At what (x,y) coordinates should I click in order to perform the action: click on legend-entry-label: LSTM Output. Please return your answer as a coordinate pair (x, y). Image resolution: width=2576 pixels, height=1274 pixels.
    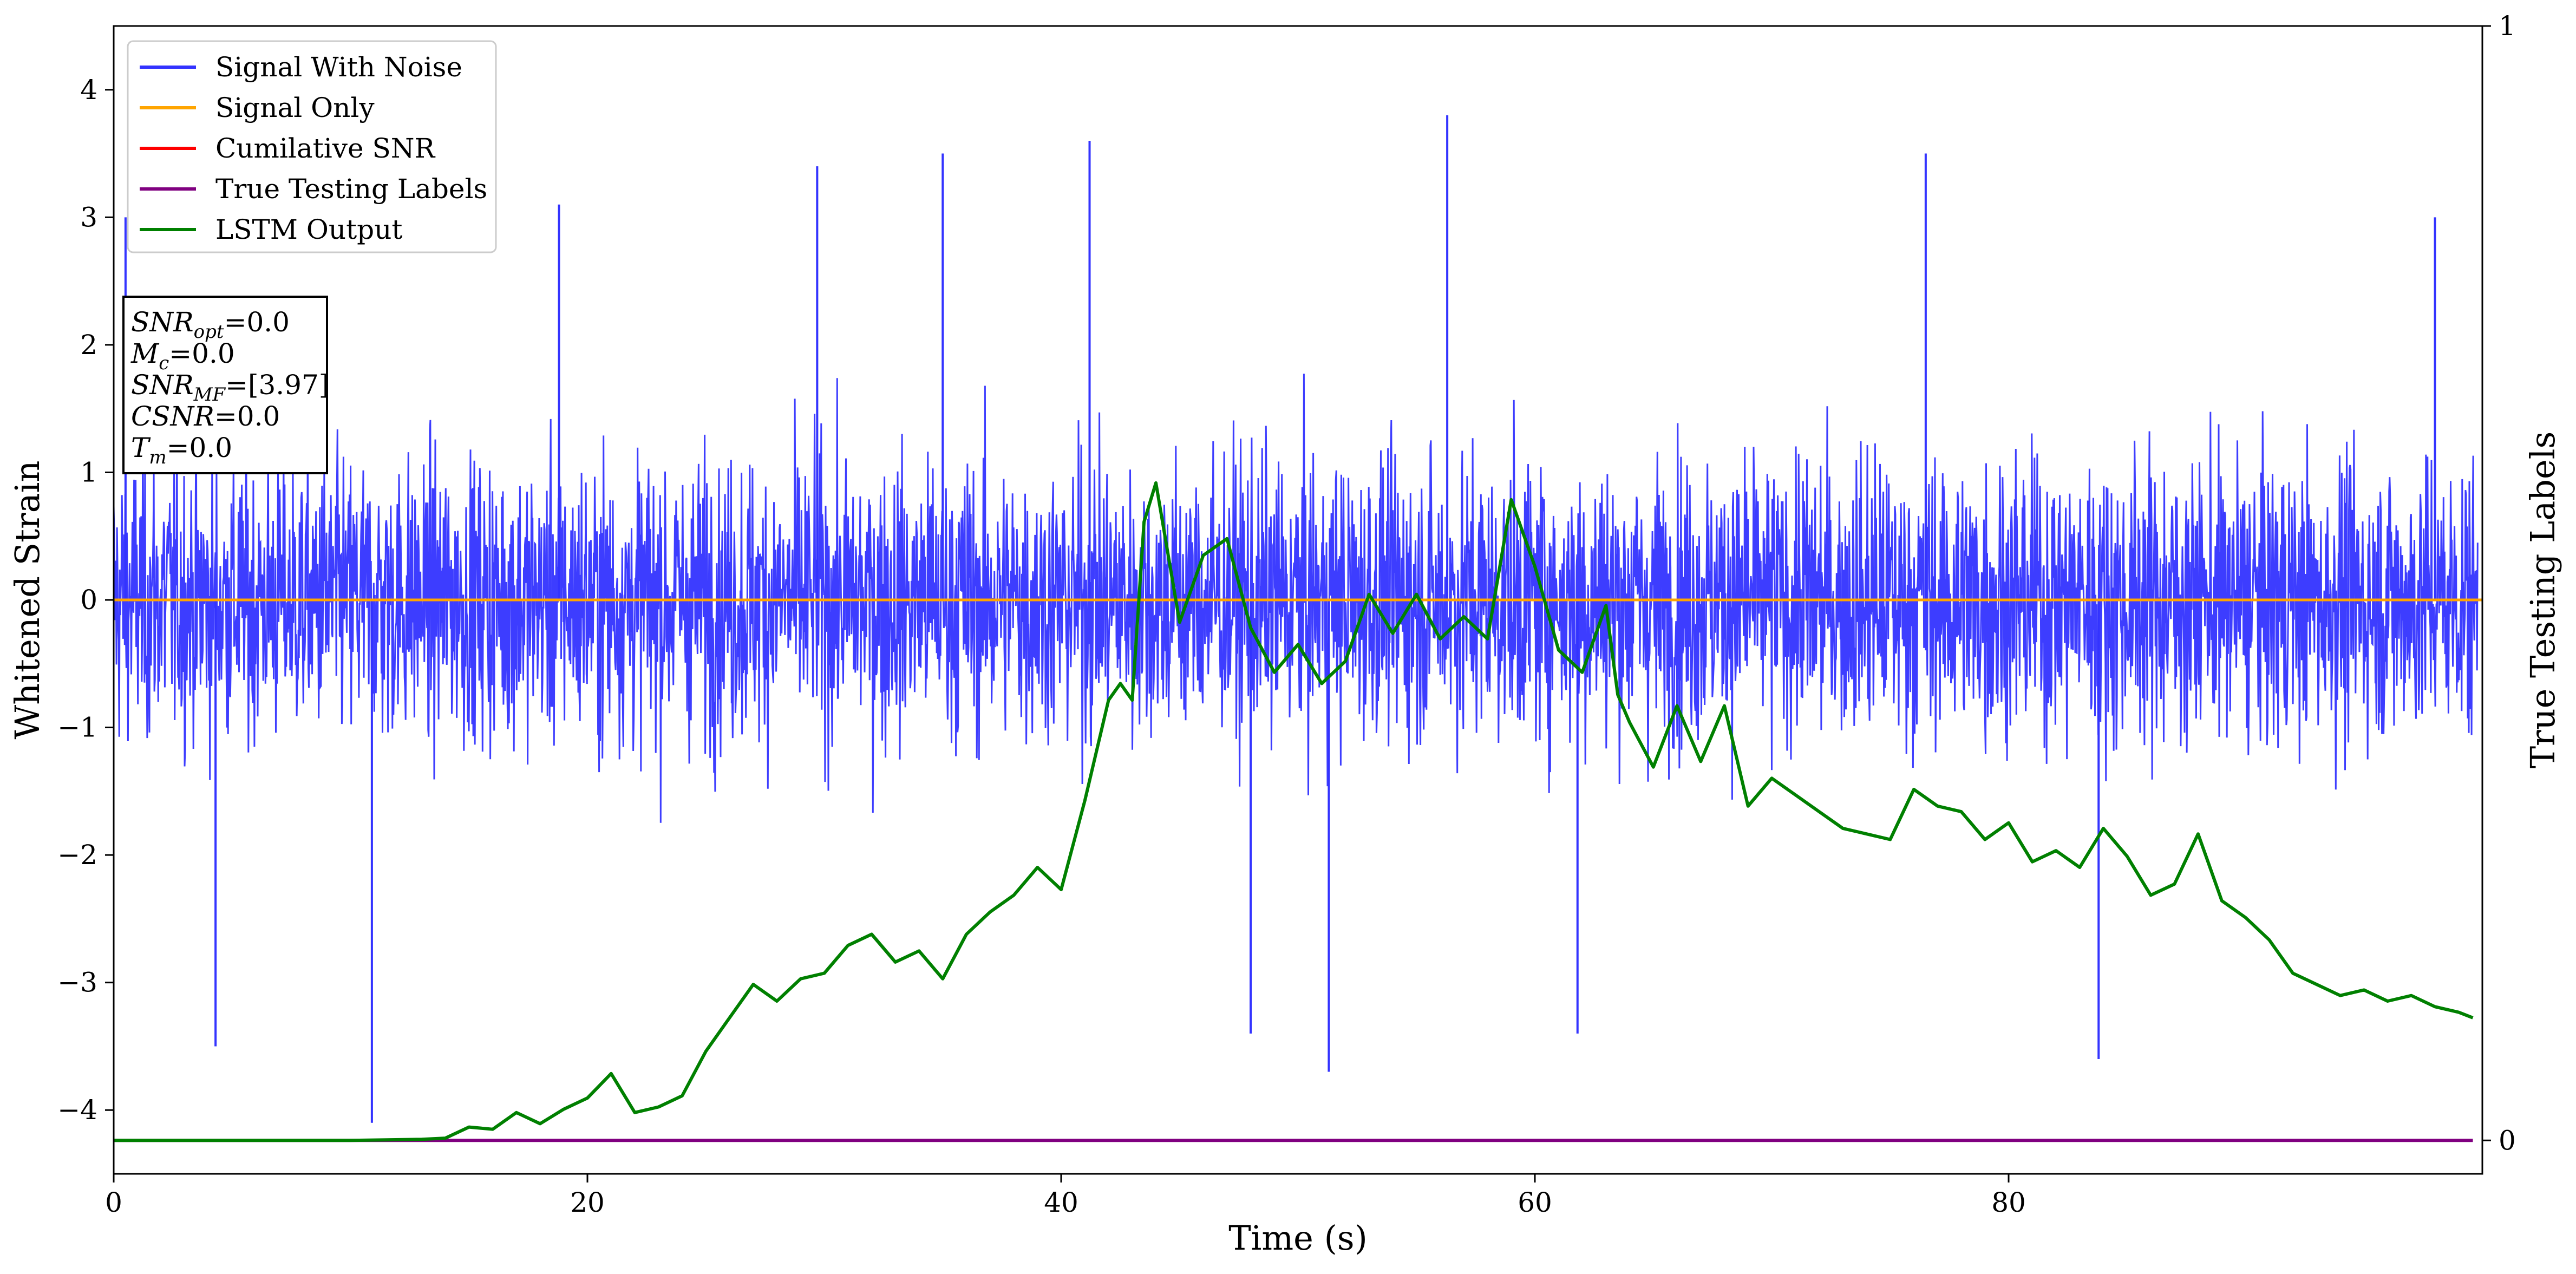
    Looking at the image, I should click on (308, 229).